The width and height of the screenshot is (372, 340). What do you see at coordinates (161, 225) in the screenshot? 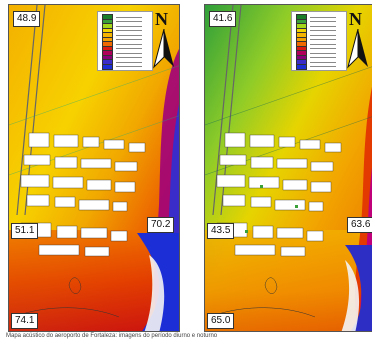
I see `level-label-mid-right: 70.2` at bounding box center [161, 225].